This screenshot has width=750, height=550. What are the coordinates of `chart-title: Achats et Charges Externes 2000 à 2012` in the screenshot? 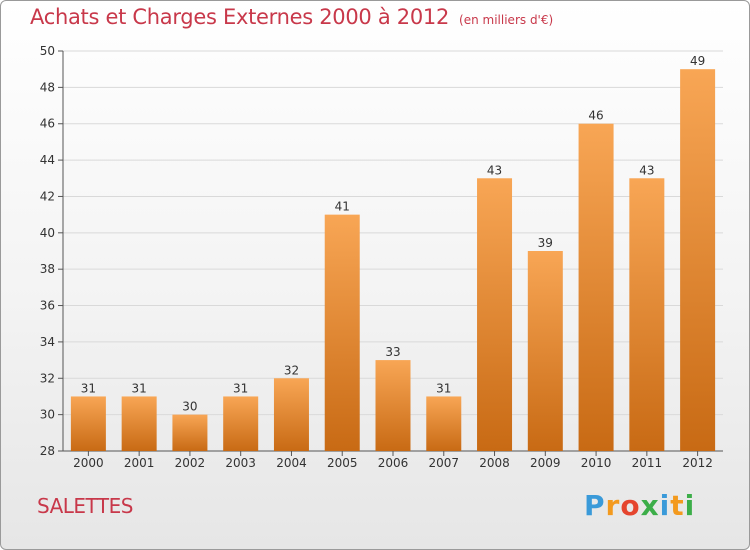 It's located at (240, 17).